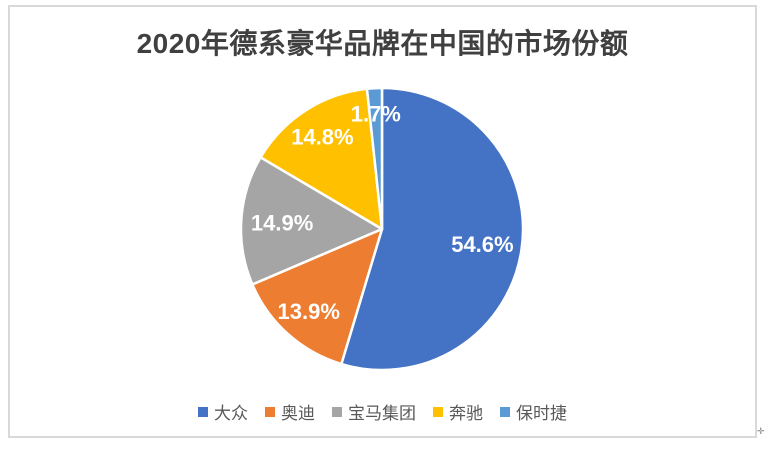  What do you see at coordinates (309, 311) in the screenshot?
I see `data-label-1: 13.9%` at bounding box center [309, 311].